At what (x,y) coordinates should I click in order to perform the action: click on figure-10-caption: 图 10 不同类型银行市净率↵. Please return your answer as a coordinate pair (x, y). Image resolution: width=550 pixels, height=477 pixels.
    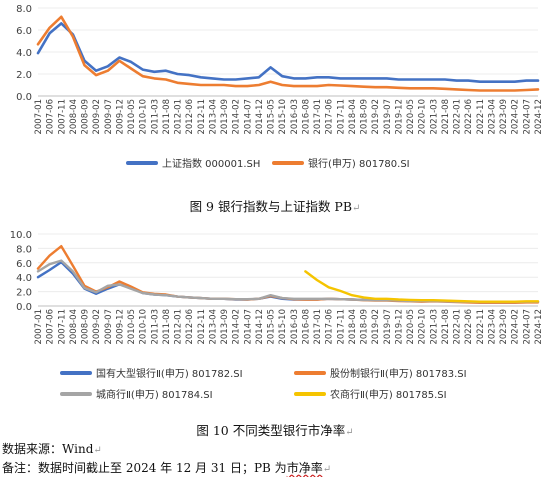
    Looking at the image, I should click on (275, 430).